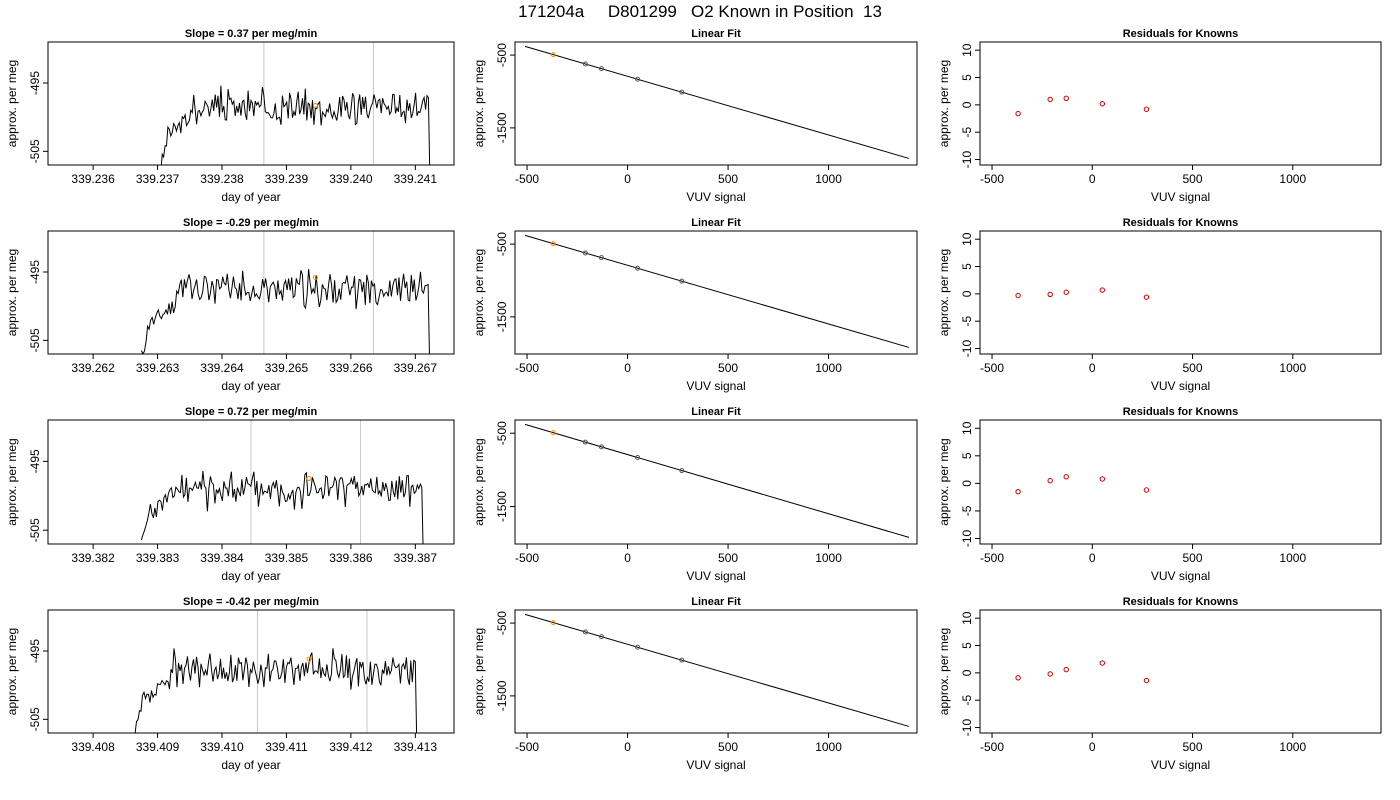  I want to click on panel-4-3-ytick-label: 10, so click(967, 618).